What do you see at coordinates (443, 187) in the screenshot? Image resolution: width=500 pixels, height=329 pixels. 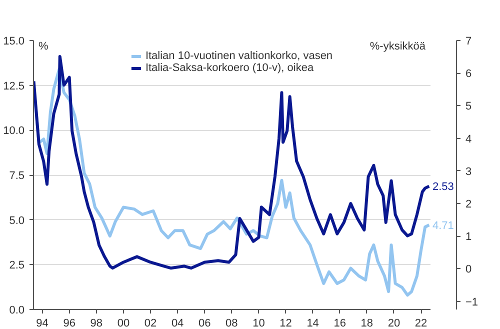 I see `data-label: 2.53` at bounding box center [443, 187].